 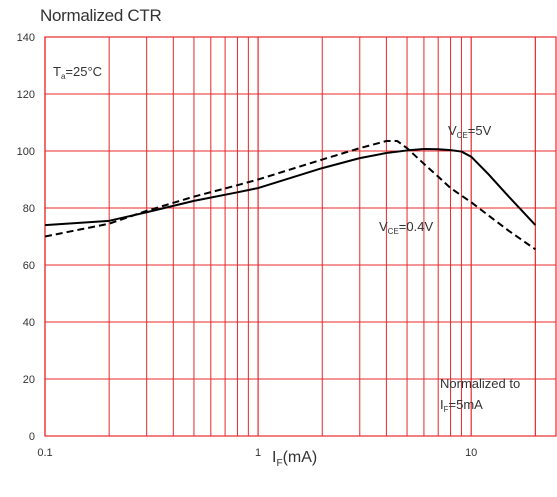 What do you see at coordinates (29, 380) in the screenshot?
I see `y-tick-label: 20` at bounding box center [29, 380].